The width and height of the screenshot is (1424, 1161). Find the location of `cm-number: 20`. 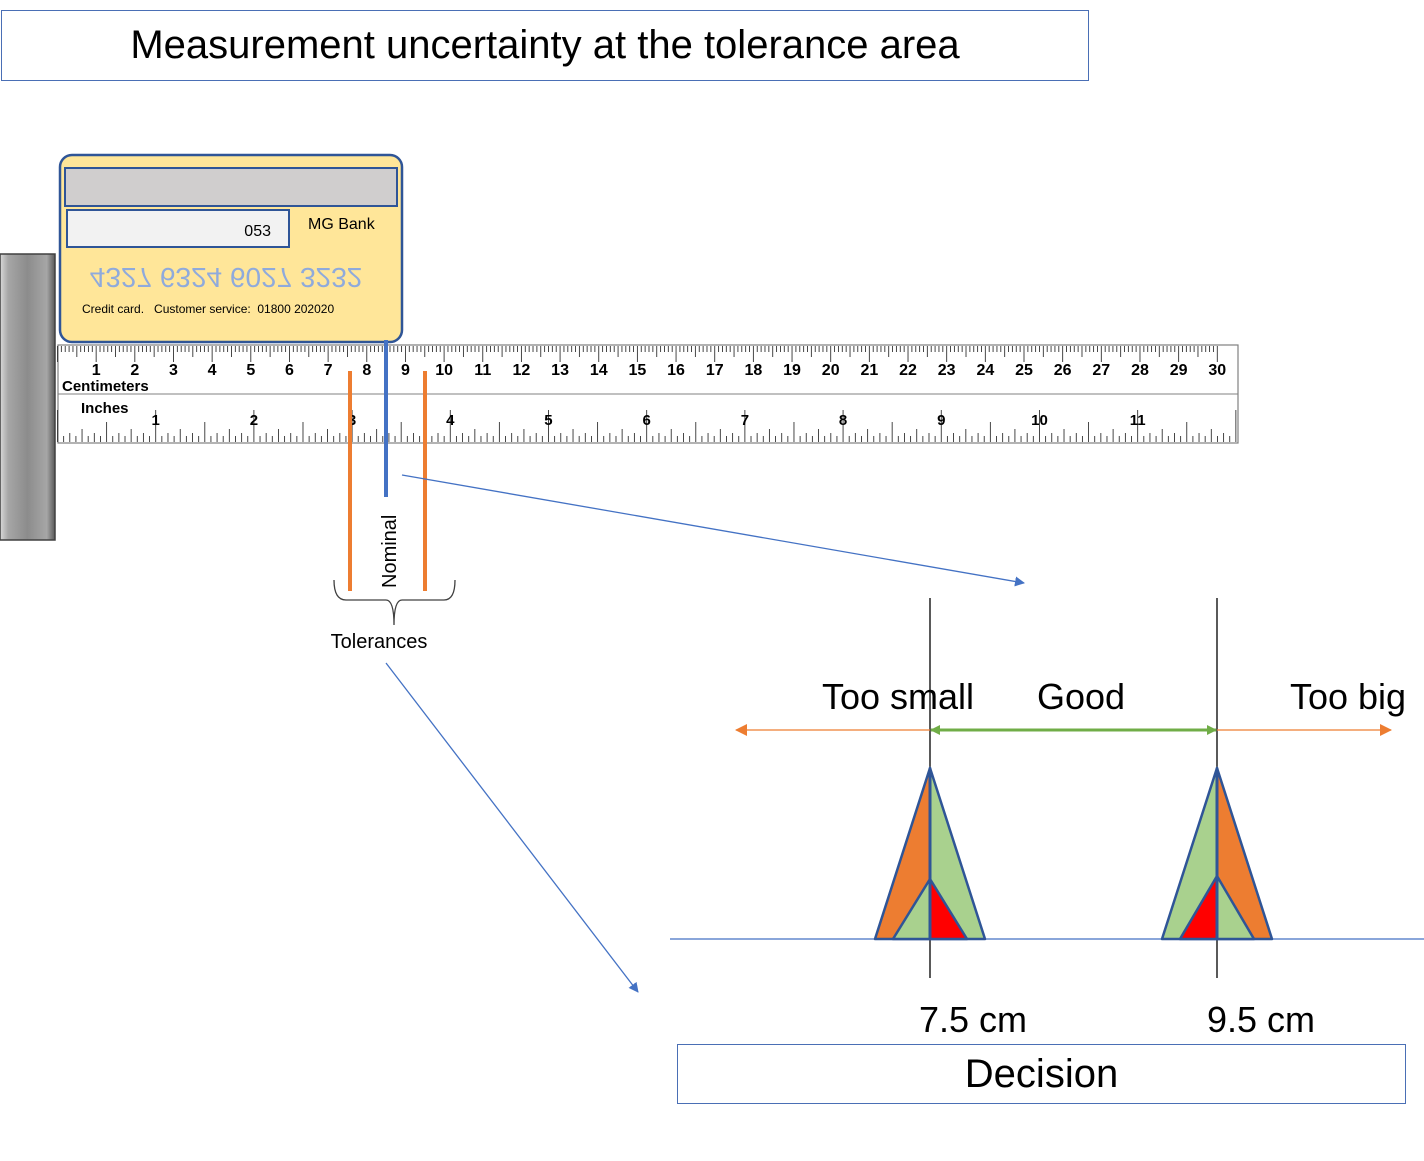

cm-number: 20 is located at coordinates (831, 370).